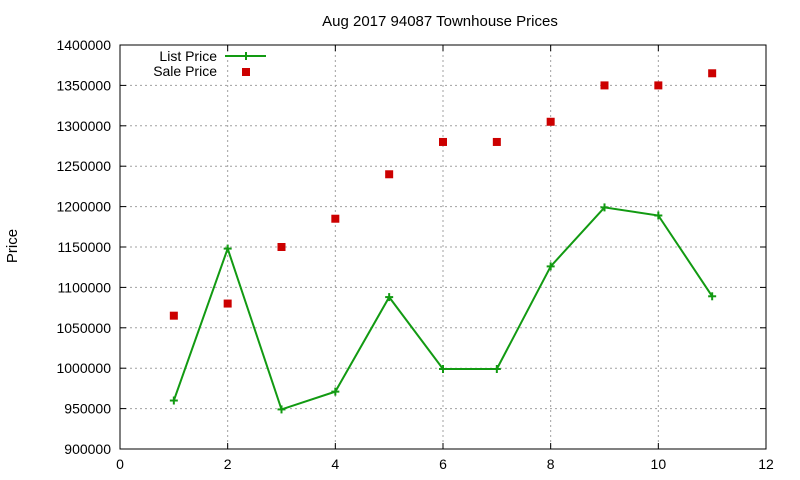 Image resolution: width=800 pixels, height=480 pixels. What do you see at coordinates (246, 72) in the screenshot?
I see `legend-marker-sale-price` at bounding box center [246, 72].